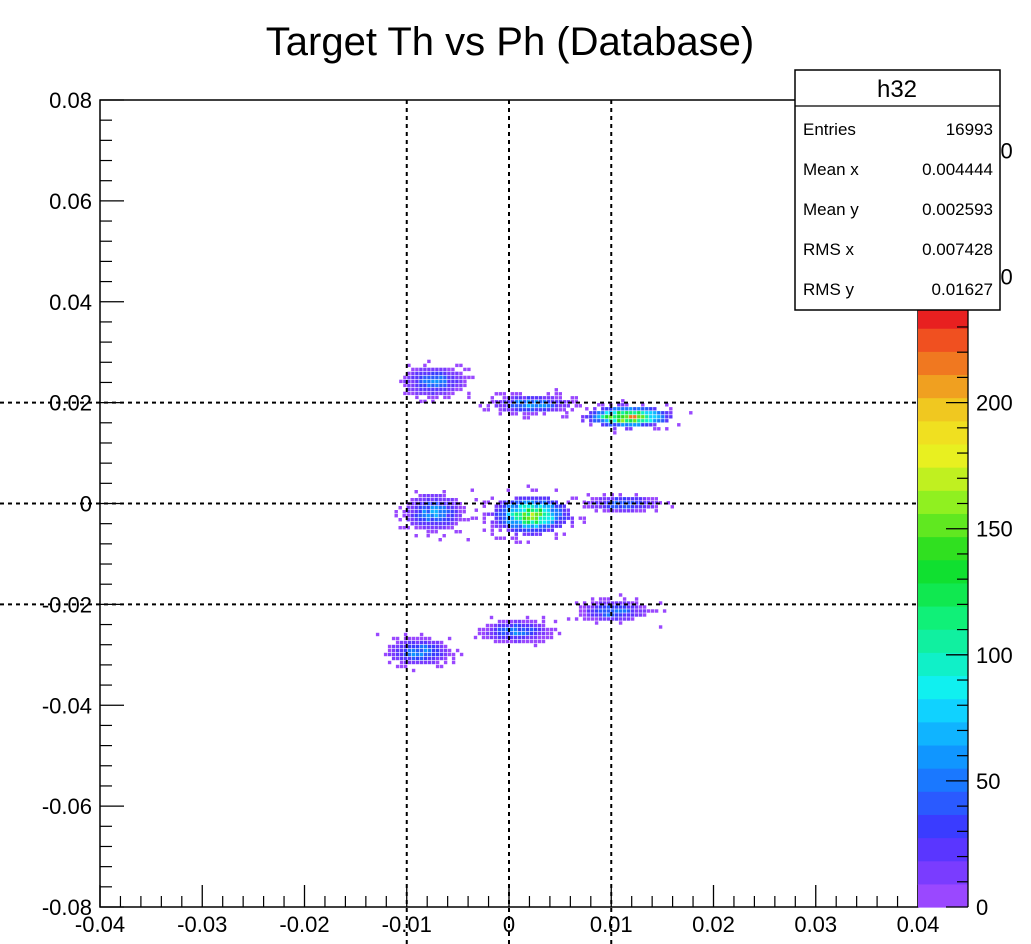 This screenshot has height=944, width=1031. Describe the element at coordinates (831, 209) in the screenshot. I see `stats-row-label: Mean y` at that location.